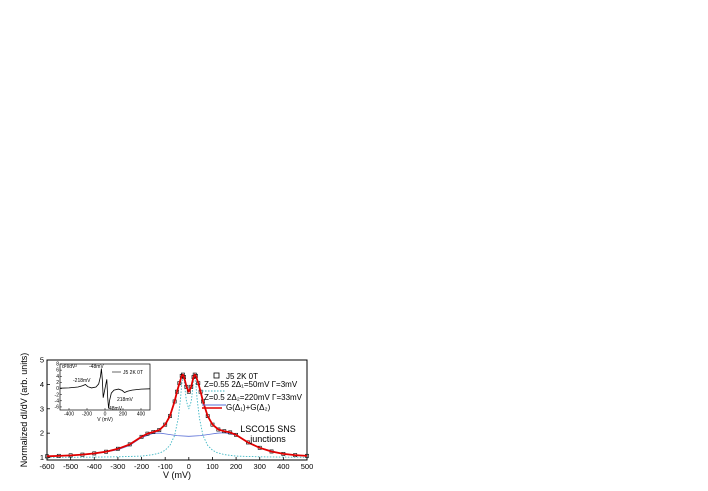 This screenshot has width=708, height=491. What do you see at coordinates (189, 466) in the screenshot?
I see `x-tick-label: 0` at bounding box center [189, 466].